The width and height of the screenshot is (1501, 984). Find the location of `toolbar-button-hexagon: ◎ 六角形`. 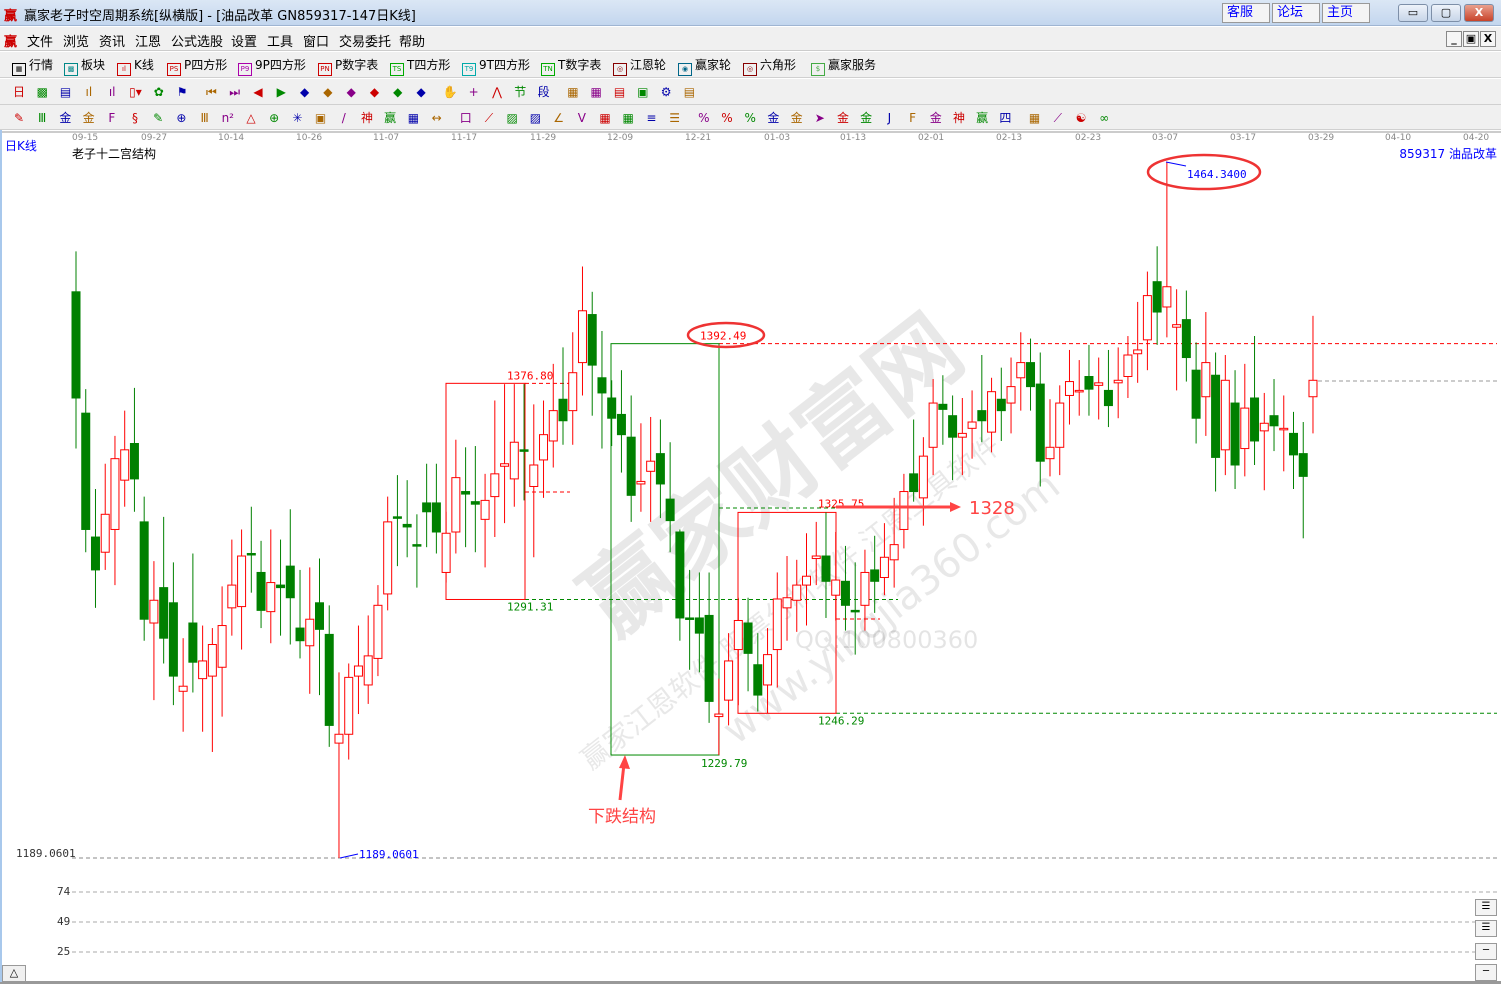

toolbar-button-hexagon: ◎ 六角形 is located at coordinates (769, 66).